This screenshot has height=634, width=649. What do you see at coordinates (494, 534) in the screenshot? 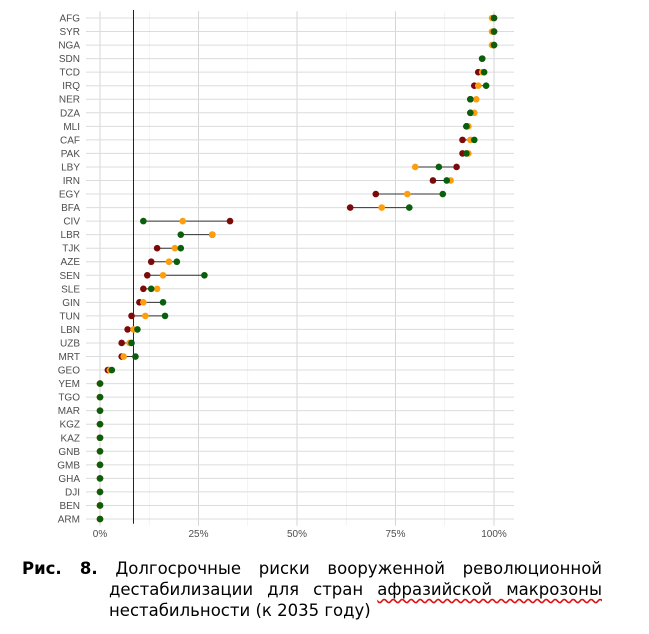
I see `x-tick-label: 100%` at bounding box center [494, 534].